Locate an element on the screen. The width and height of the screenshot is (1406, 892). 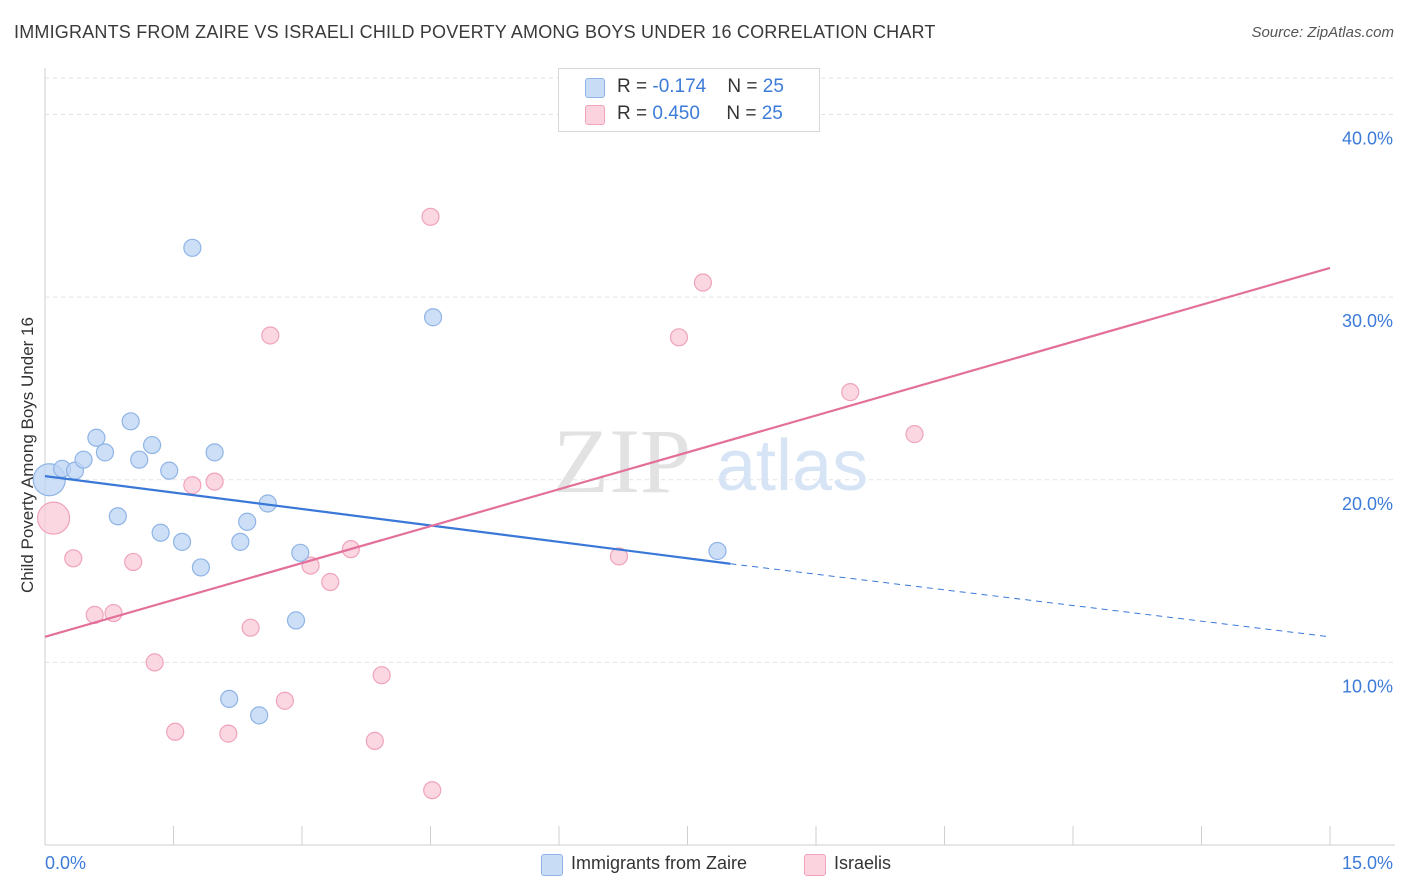
source-label: Source: ZipAtlas.com is located at coordinates (1322, 32).